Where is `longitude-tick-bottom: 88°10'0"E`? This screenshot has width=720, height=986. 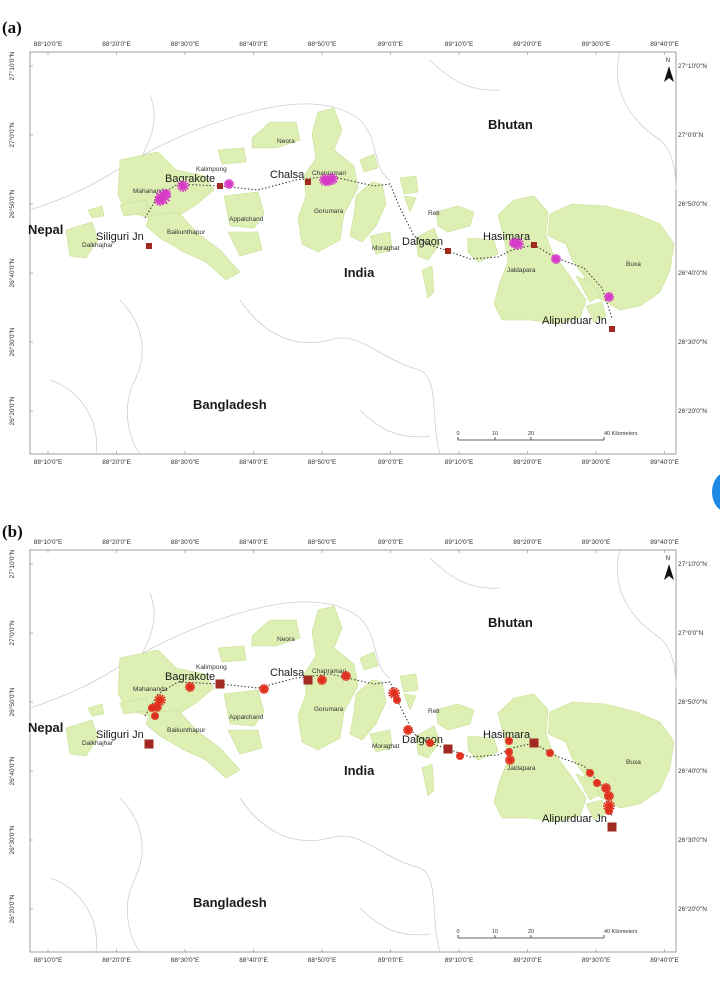
longitude-tick-bottom: 88°10'0"E is located at coordinates (48, 960).